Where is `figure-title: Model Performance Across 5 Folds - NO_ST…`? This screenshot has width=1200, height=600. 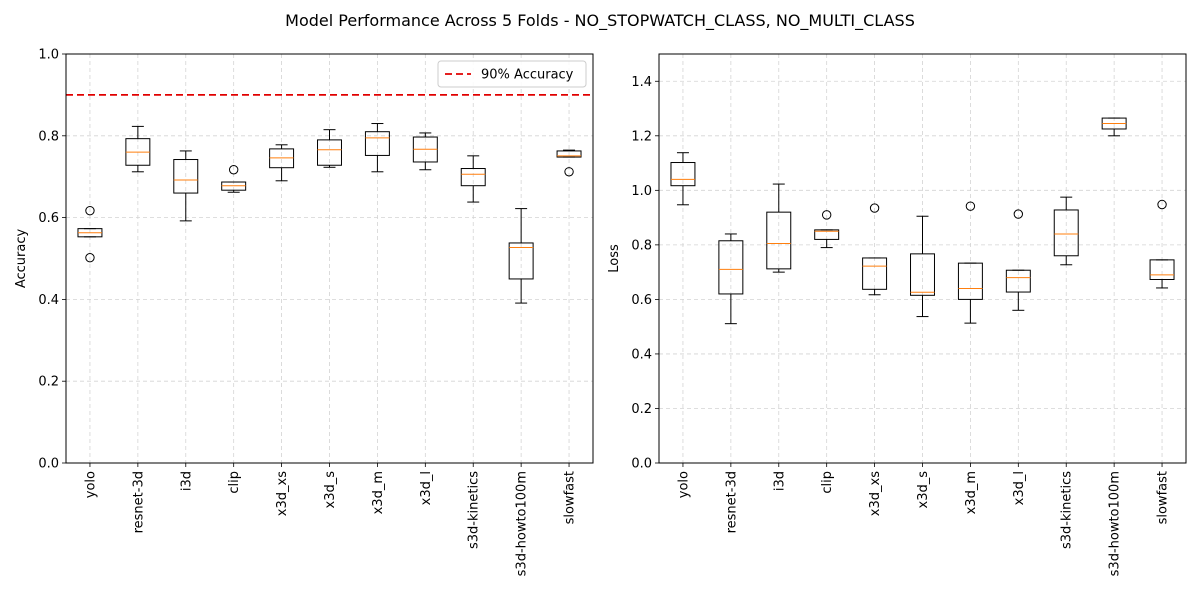 figure-title: Model Performance Across 5 Folds - NO_ST… is located at coordinates (600, 21).